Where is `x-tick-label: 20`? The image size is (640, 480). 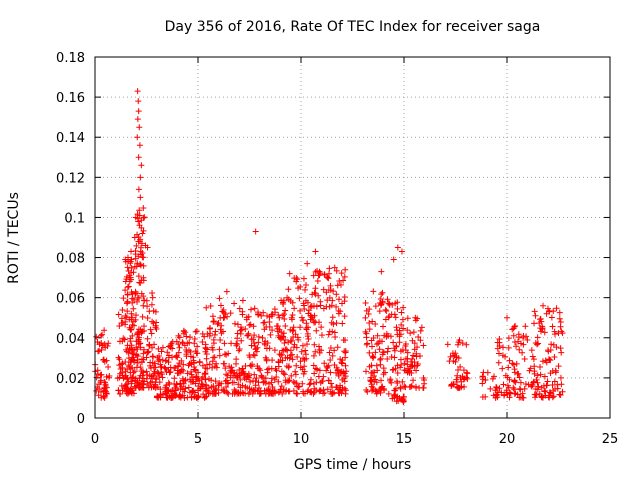 x-tick-label: 20 is located at coordinates (507, 439).